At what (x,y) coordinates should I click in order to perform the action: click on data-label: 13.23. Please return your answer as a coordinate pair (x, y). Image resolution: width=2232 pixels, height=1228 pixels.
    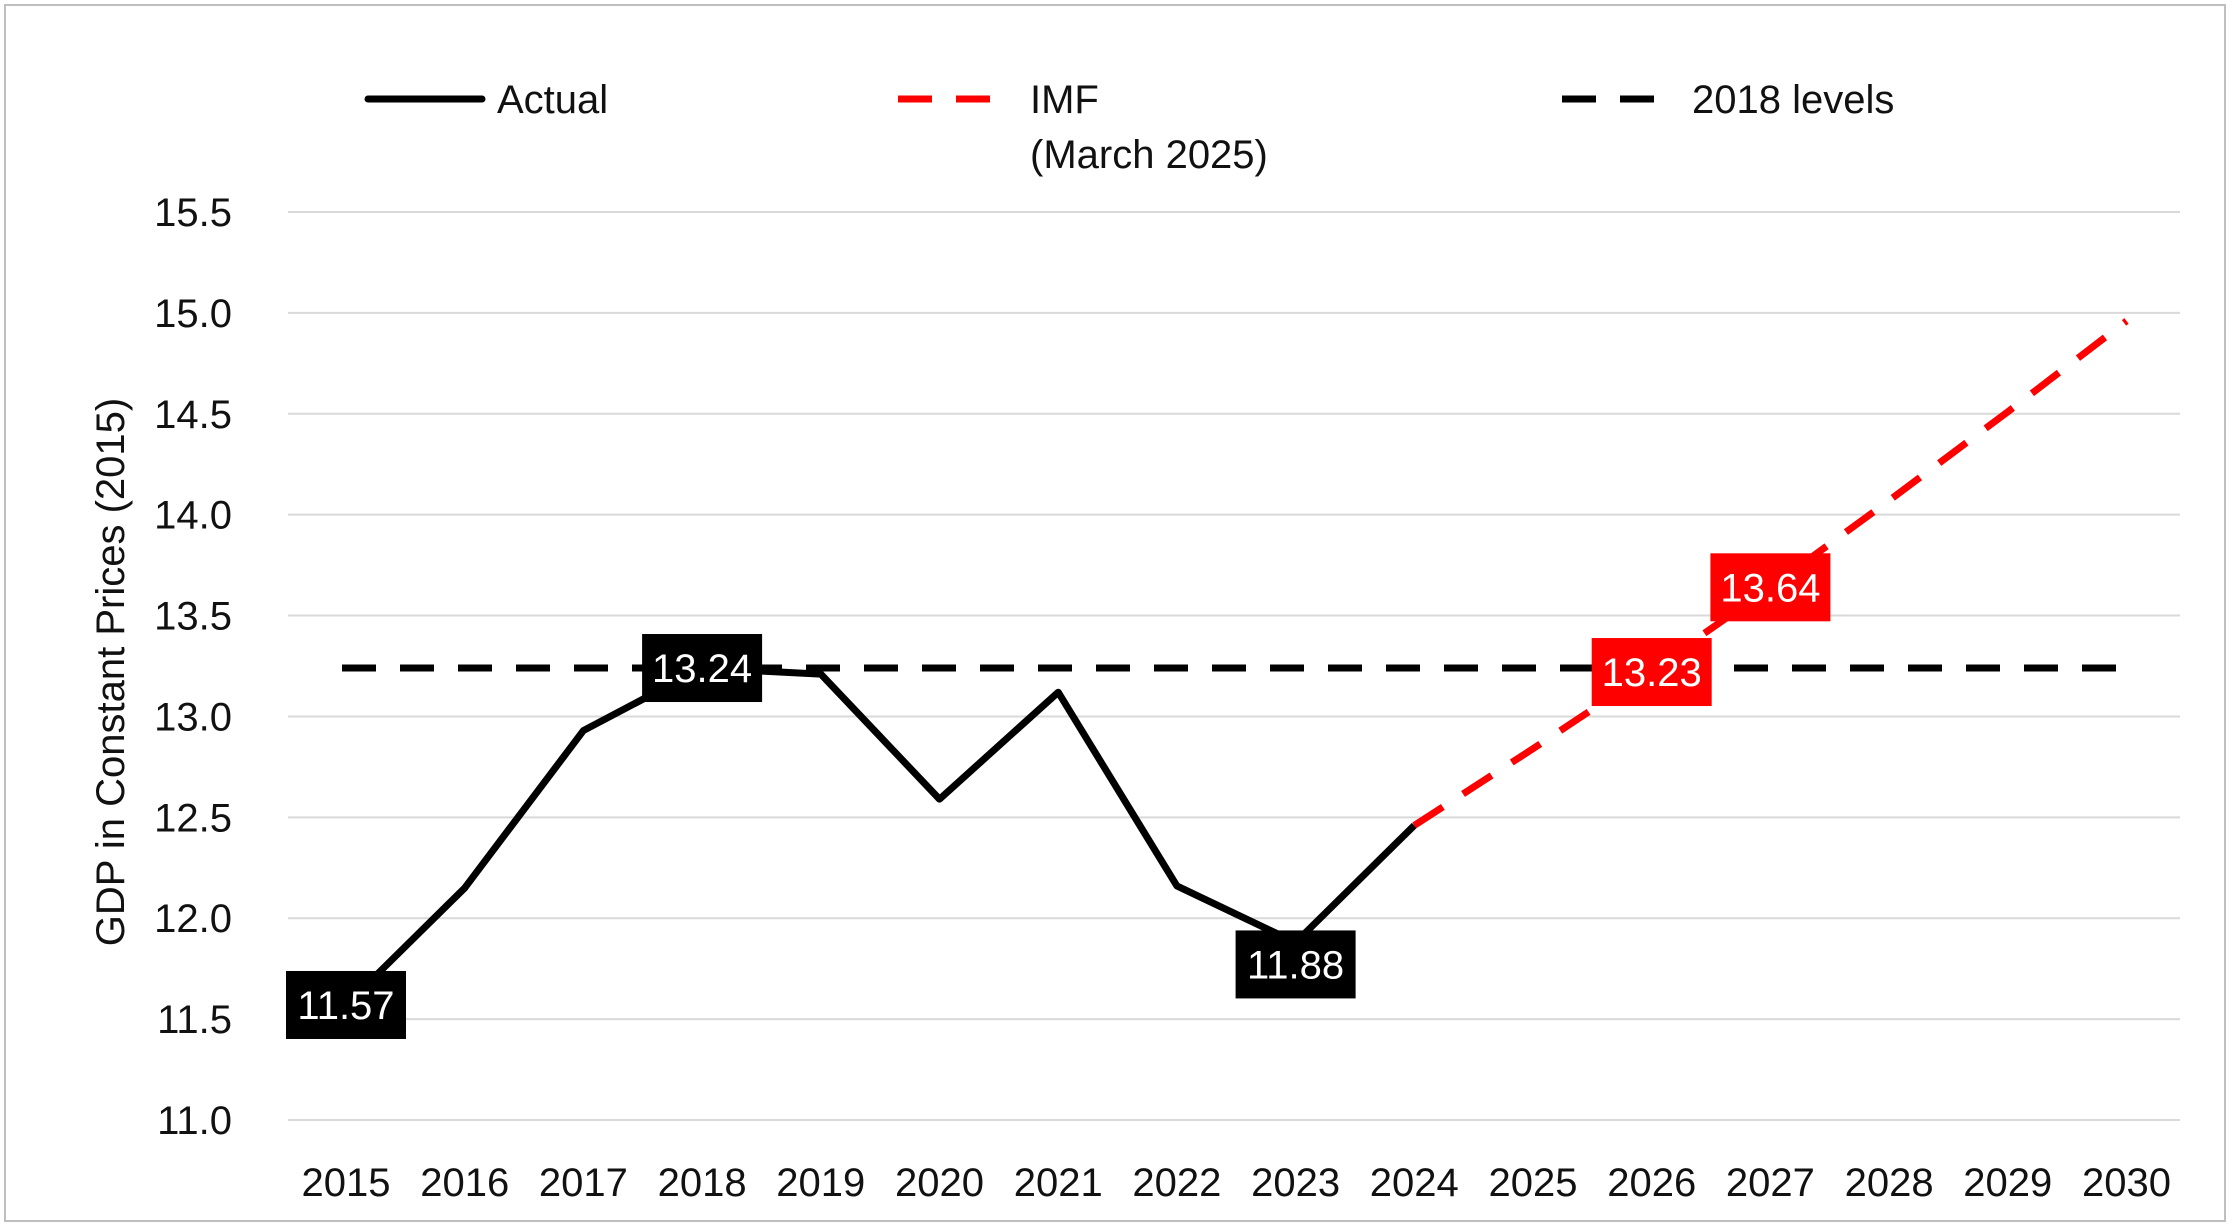
    Looking at the image, I should click on (1652, 673).